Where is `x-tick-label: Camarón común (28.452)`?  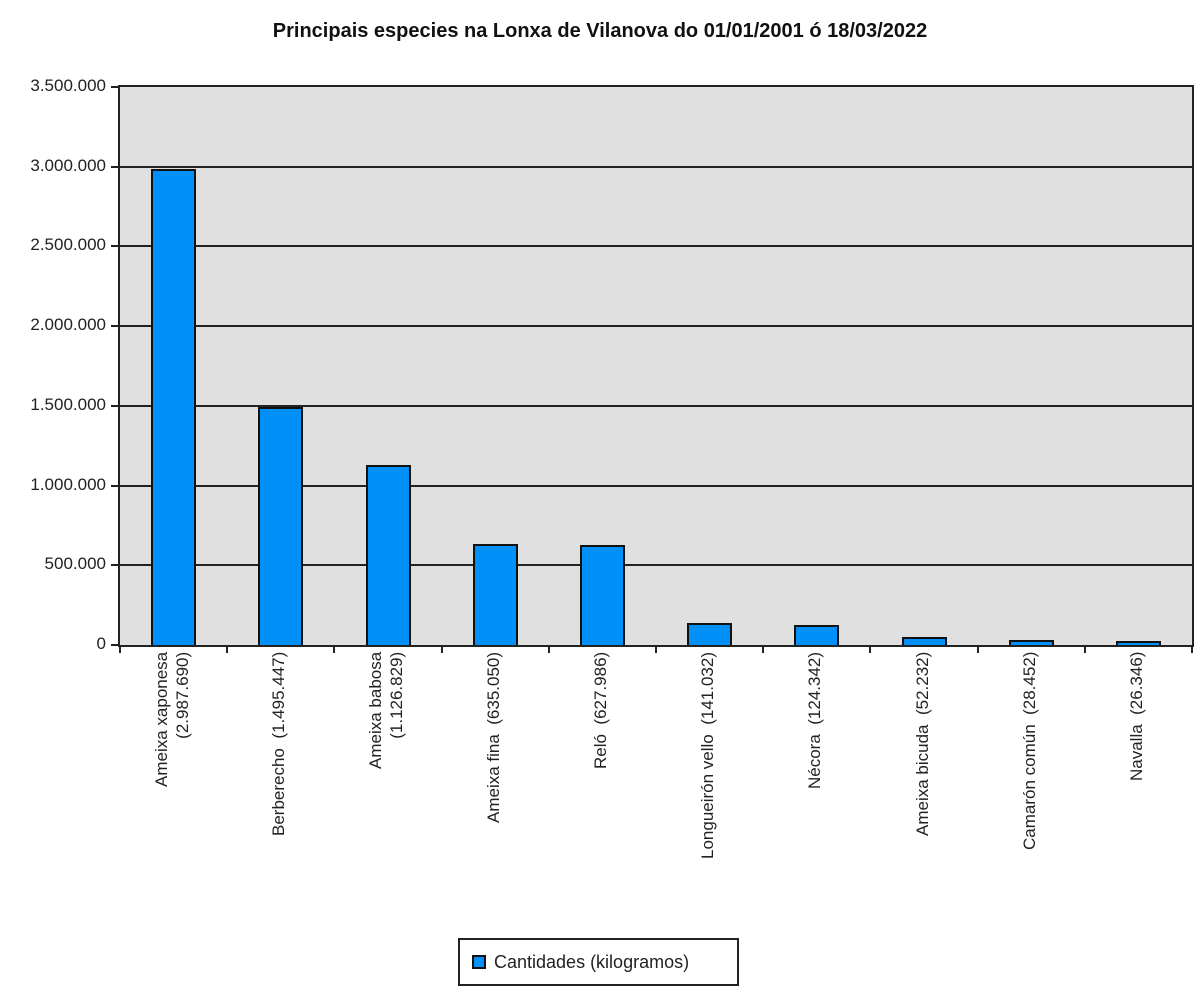 x-tick-label: Camarón común (28.452) is located at coordinates (1029, 750).